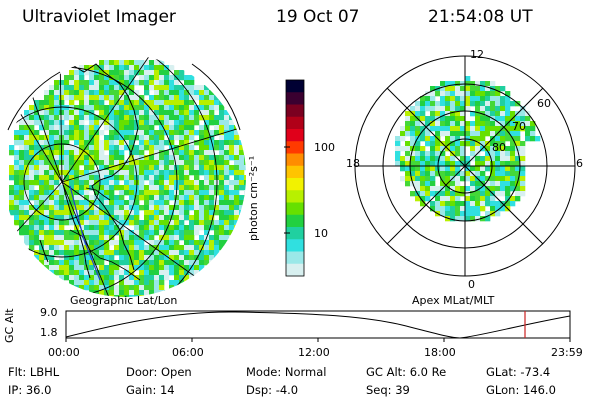  Describe the element at coordinates (124, 300) in the screenshot. I see `left-panel-caption: Geographic Lat/Lon` at that location.